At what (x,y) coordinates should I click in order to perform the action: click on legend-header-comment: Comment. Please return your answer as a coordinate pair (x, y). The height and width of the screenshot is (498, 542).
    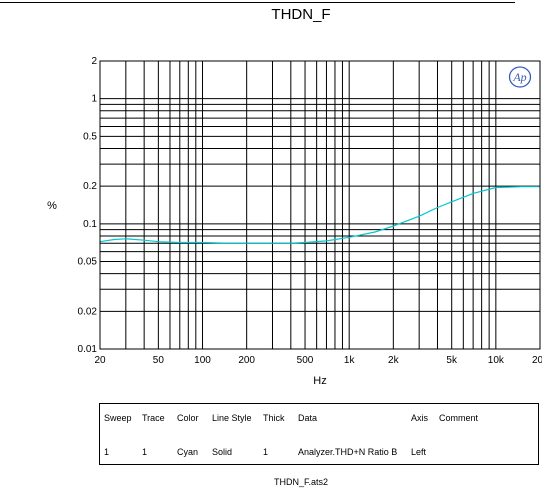
    Looking at the image, I should click on (459, 418).